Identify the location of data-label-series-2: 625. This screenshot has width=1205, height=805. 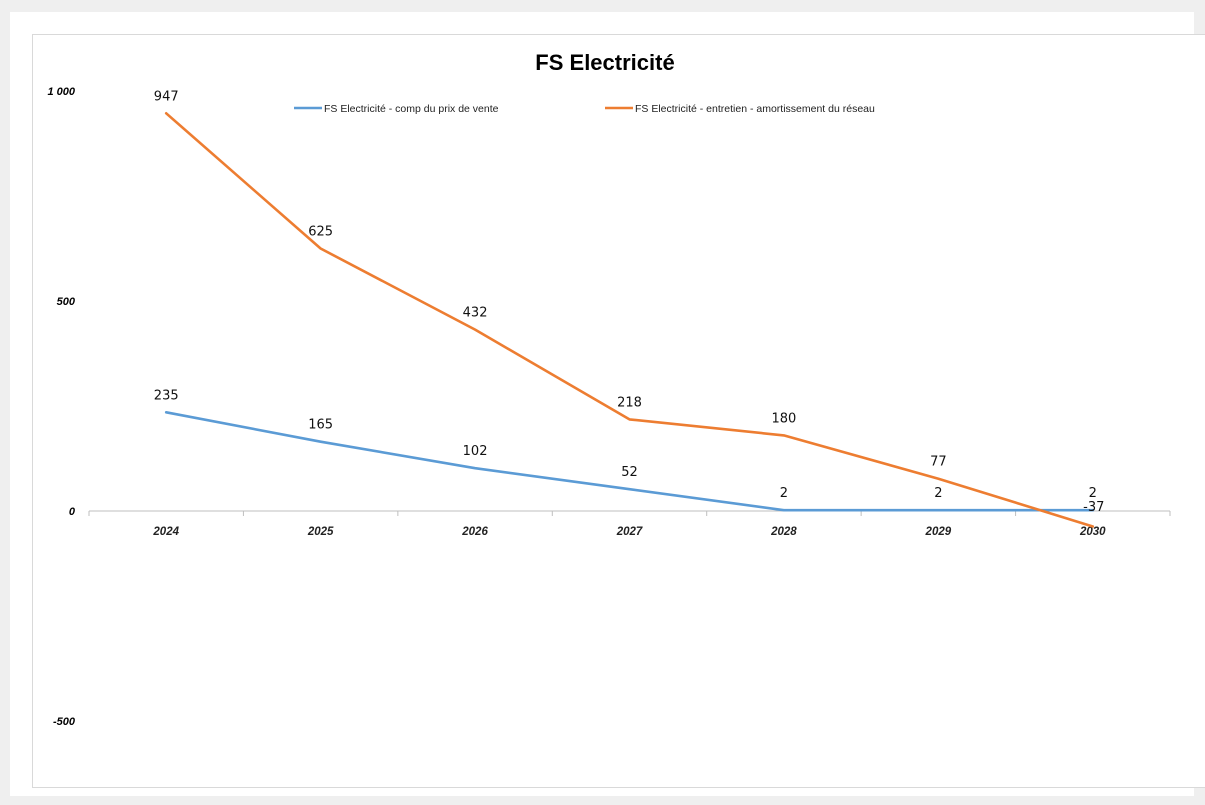
(320, 232).